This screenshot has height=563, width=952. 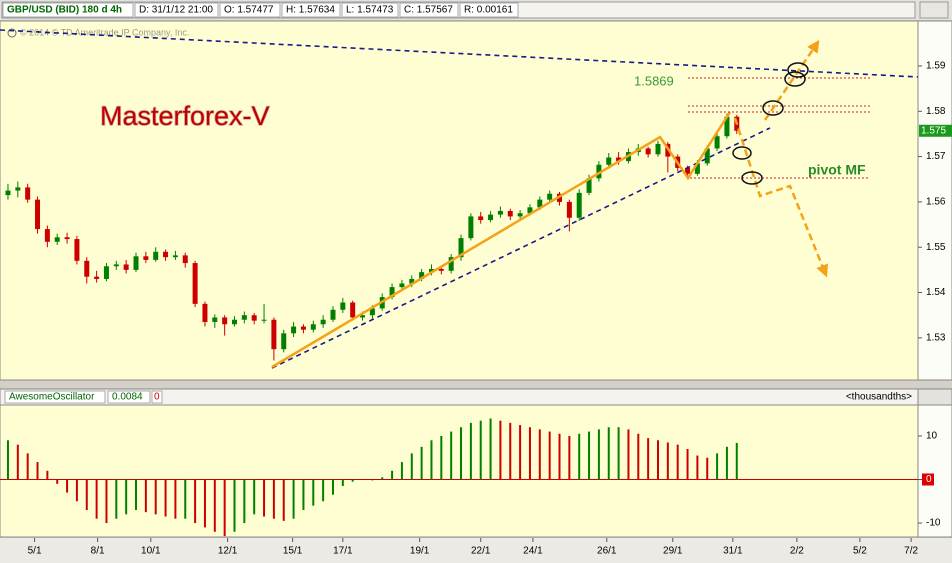 What do you see at coordinates (860, 551) in the screenshot?
I see `x-tick-label: 5/2` at bounding box center [860, 551].